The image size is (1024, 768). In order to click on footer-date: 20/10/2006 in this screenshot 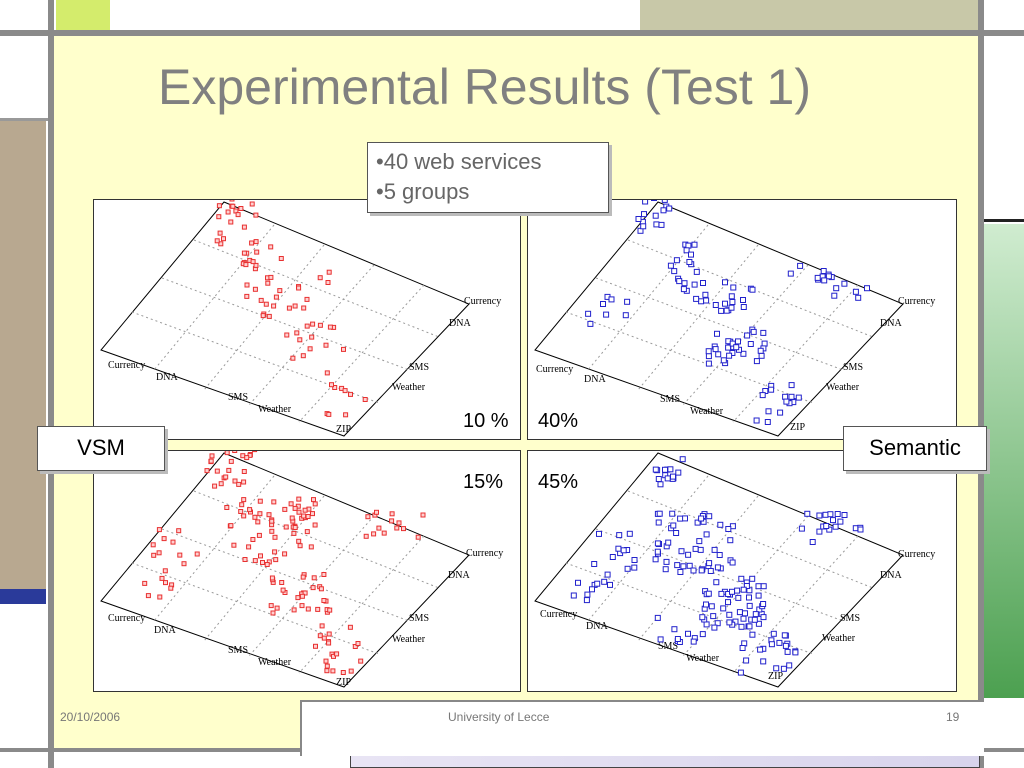, I will do `click(90, 717)`.